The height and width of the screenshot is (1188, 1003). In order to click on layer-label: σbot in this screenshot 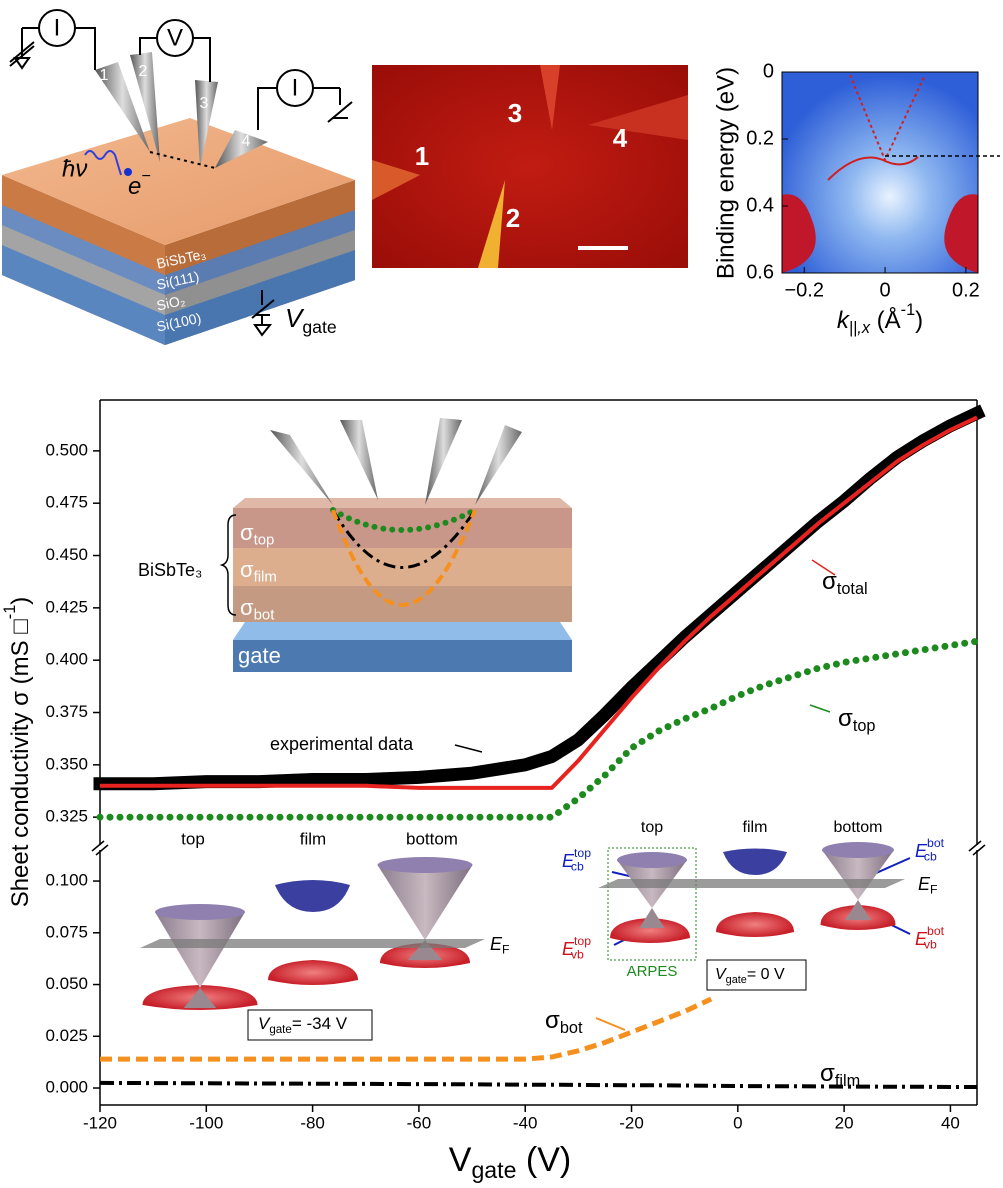, I will do `click(257, 609)`.